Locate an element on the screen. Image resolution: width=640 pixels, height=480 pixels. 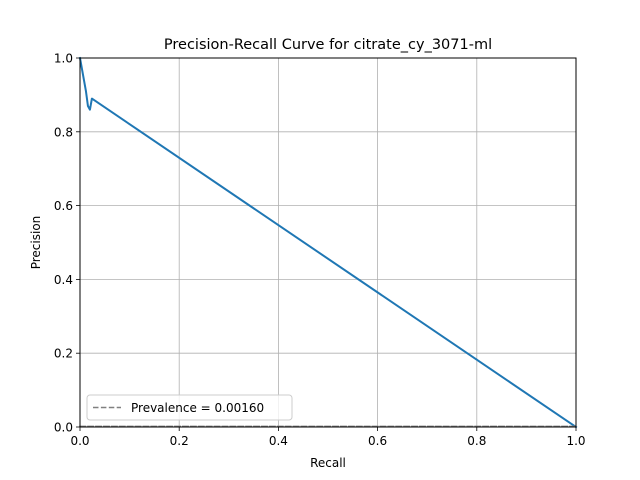
y-tick-label: 0.6 is located at coordinates (63, 206).